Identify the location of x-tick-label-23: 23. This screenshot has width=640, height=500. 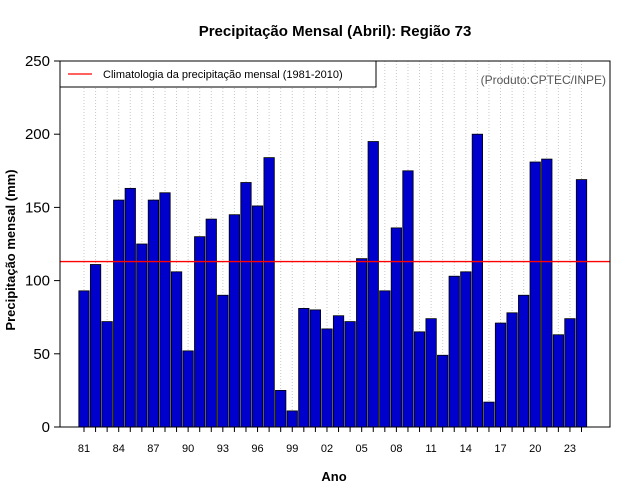
(570, 449).